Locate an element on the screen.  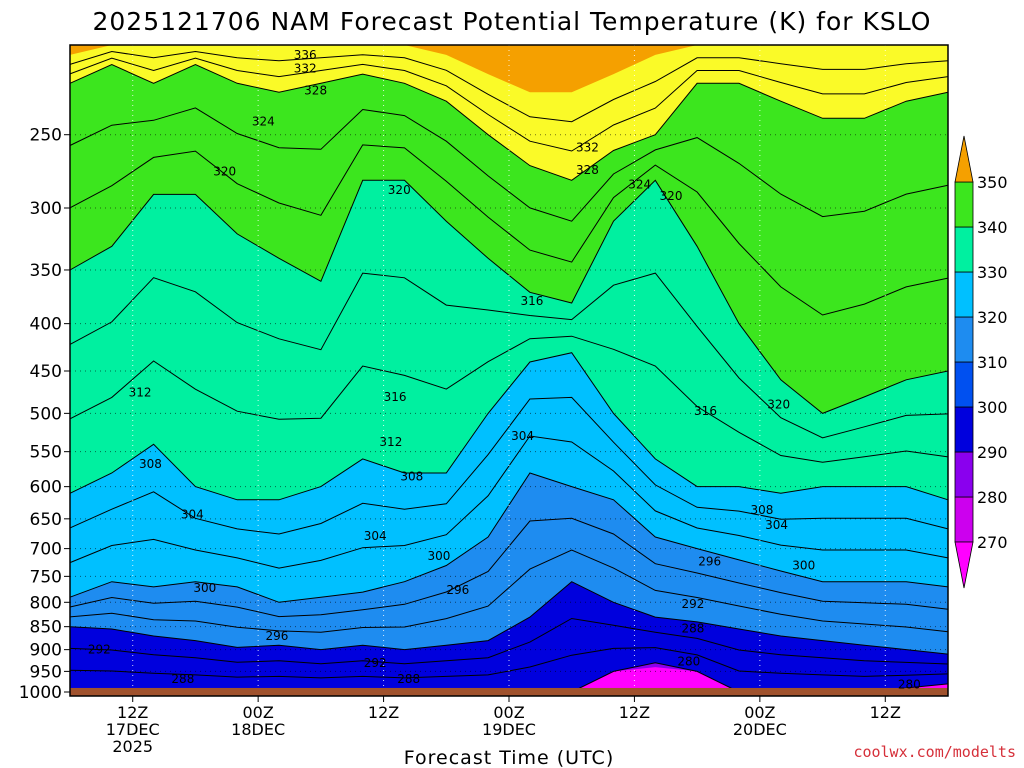
y-tick-label: 900 is located at coordinates (46, 651).